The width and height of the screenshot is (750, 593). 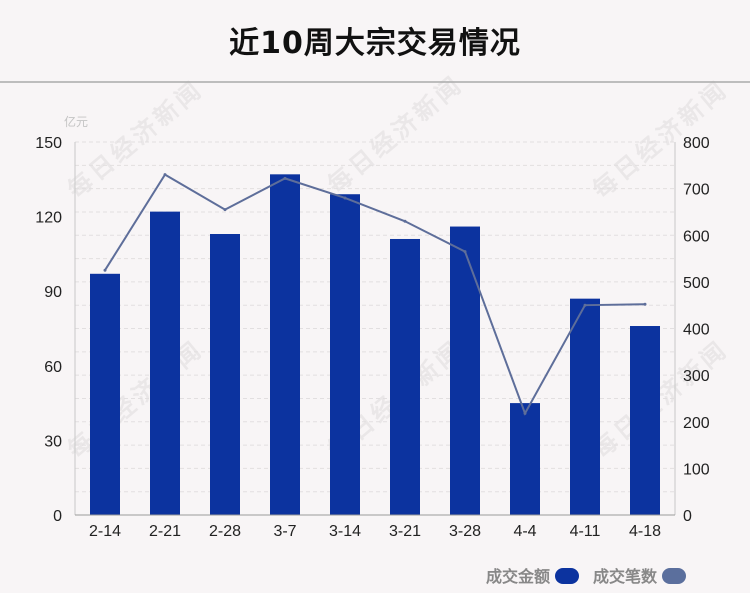 What do you see at coordinates (625, 576) in the screenshot?
I see `legend-count-label: 成交笔数` at bounding box center [625, 576].